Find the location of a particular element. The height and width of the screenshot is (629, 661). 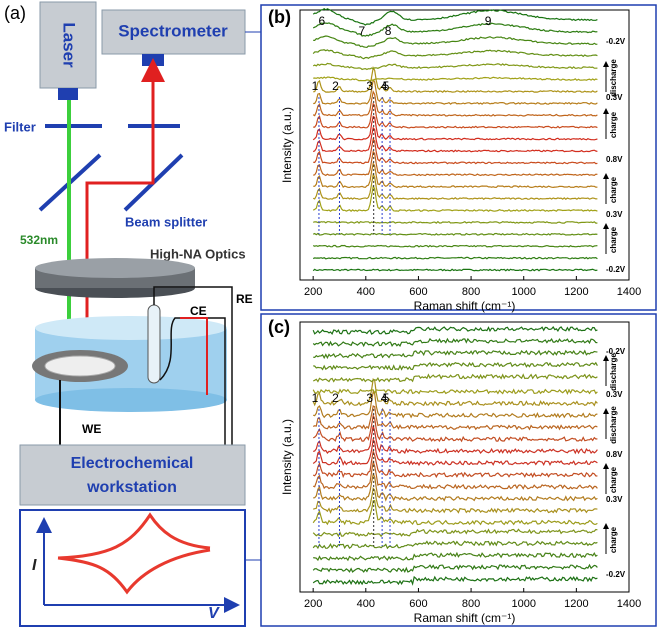

reference-electrode is located at coordinates (154, 344).